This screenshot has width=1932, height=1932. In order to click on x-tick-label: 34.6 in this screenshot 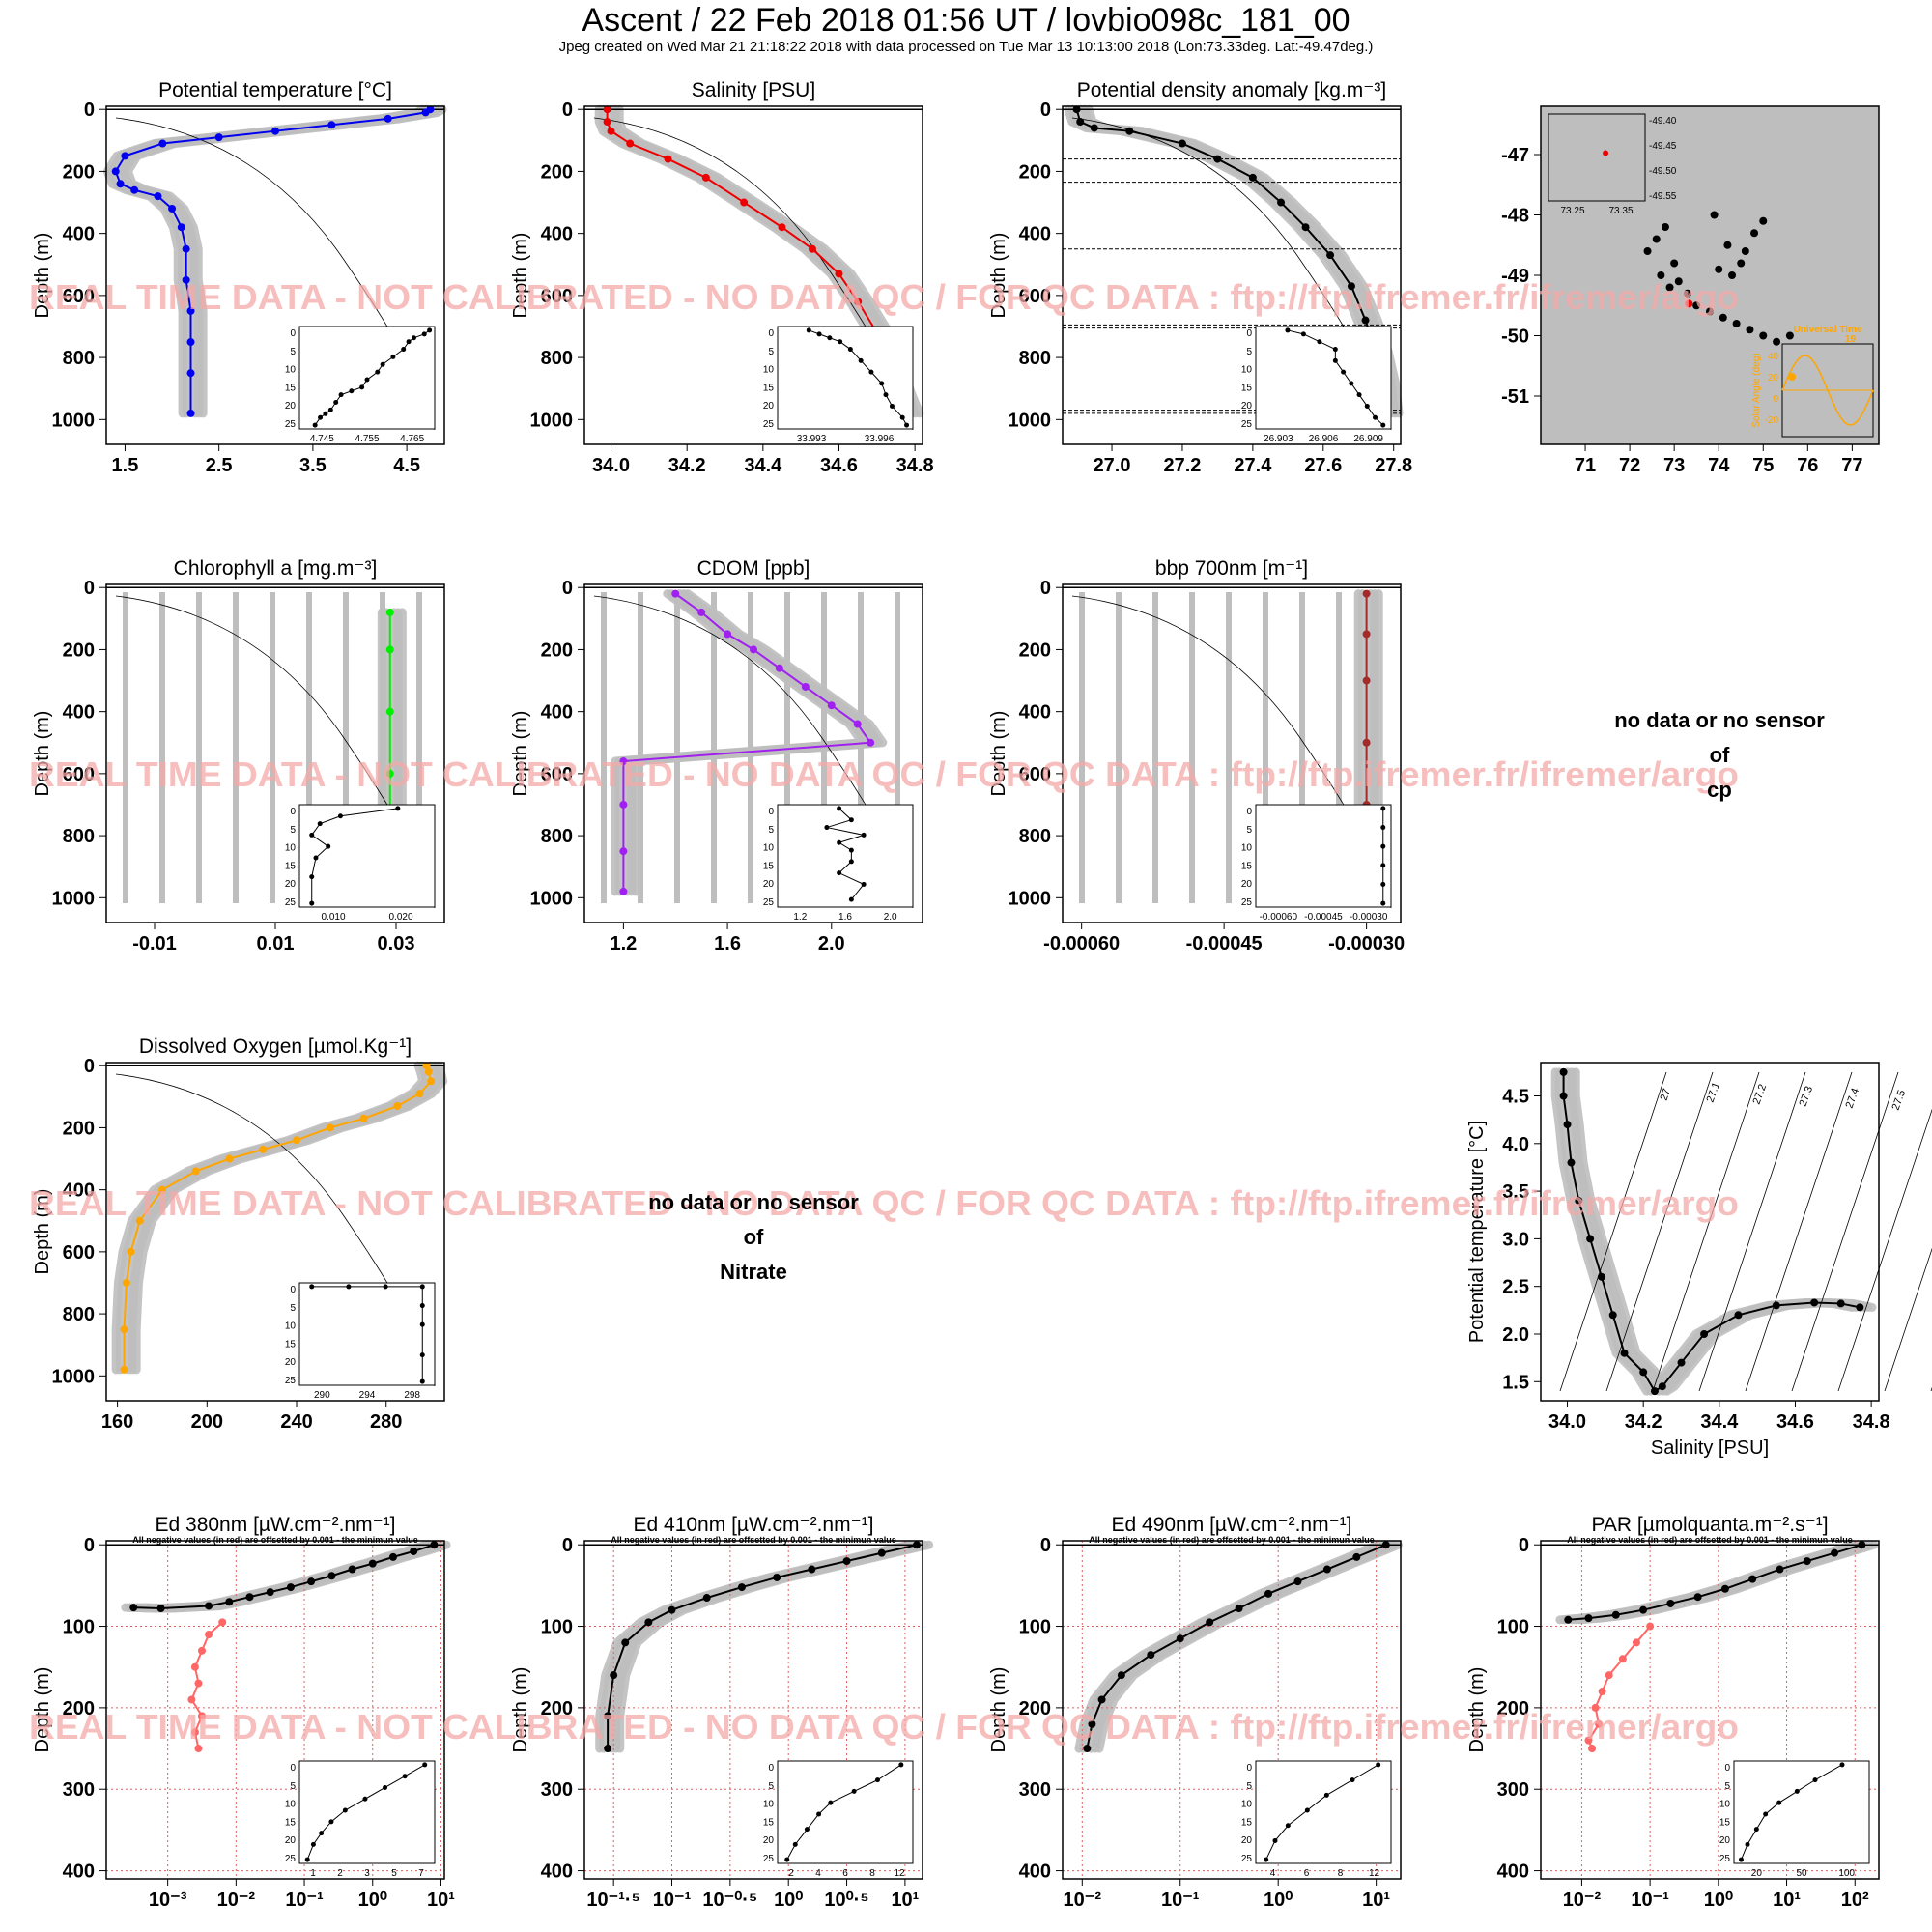, I will do `click(1795, 1422)`.